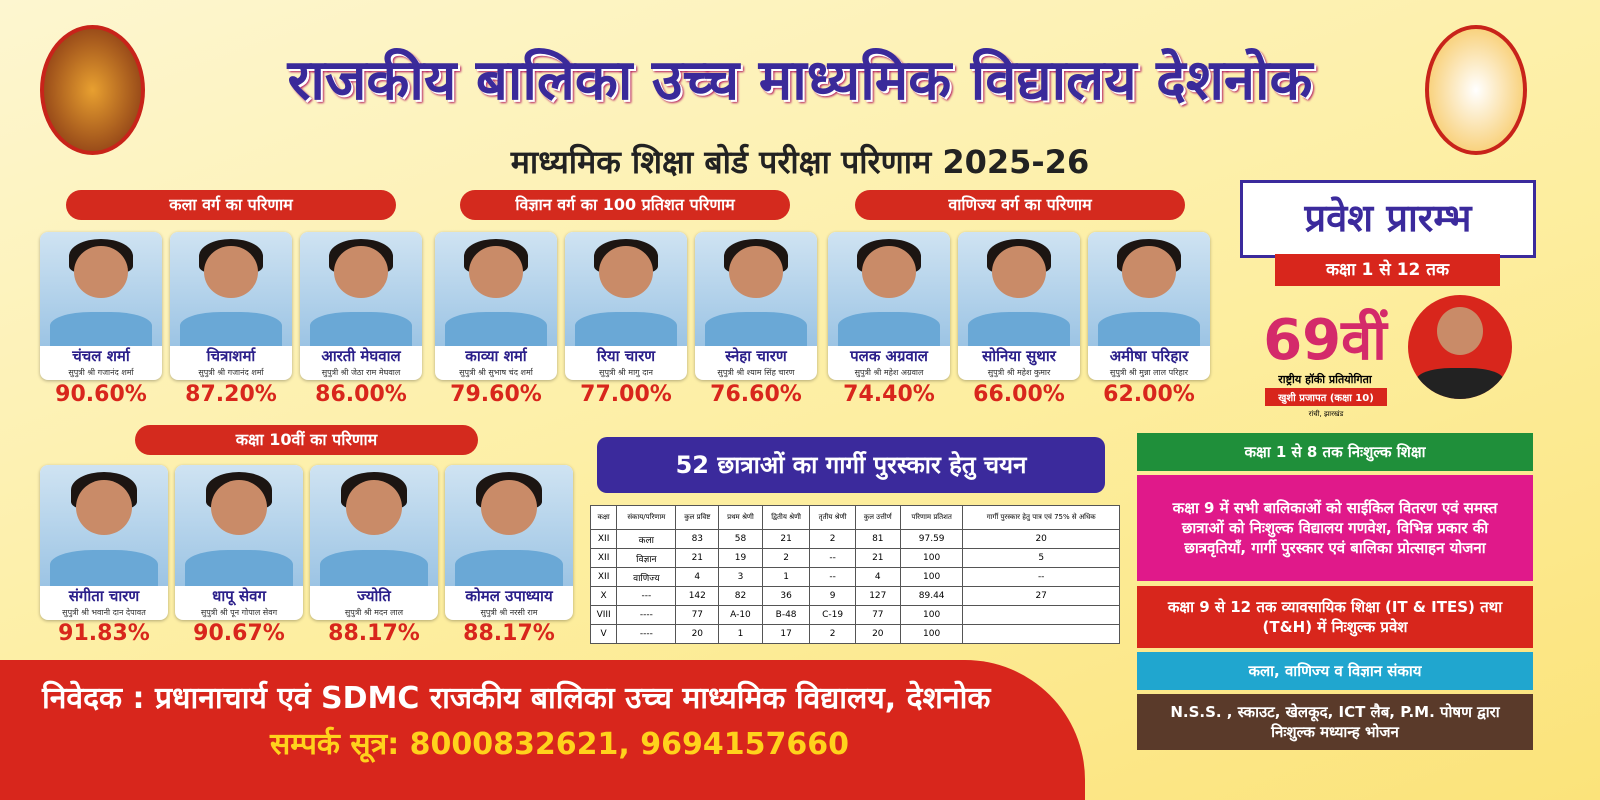 This screenshot has width=1600, height=800. I want to click on achievement-student: खुशी प्रजापत (कक्षा 10), so click(1326, 397).